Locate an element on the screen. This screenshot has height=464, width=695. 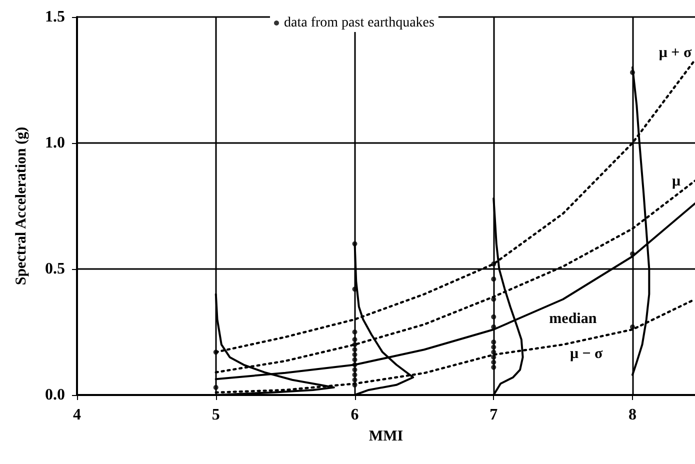
y-tick-label: 1.0 is located at coordinates (55, 143).